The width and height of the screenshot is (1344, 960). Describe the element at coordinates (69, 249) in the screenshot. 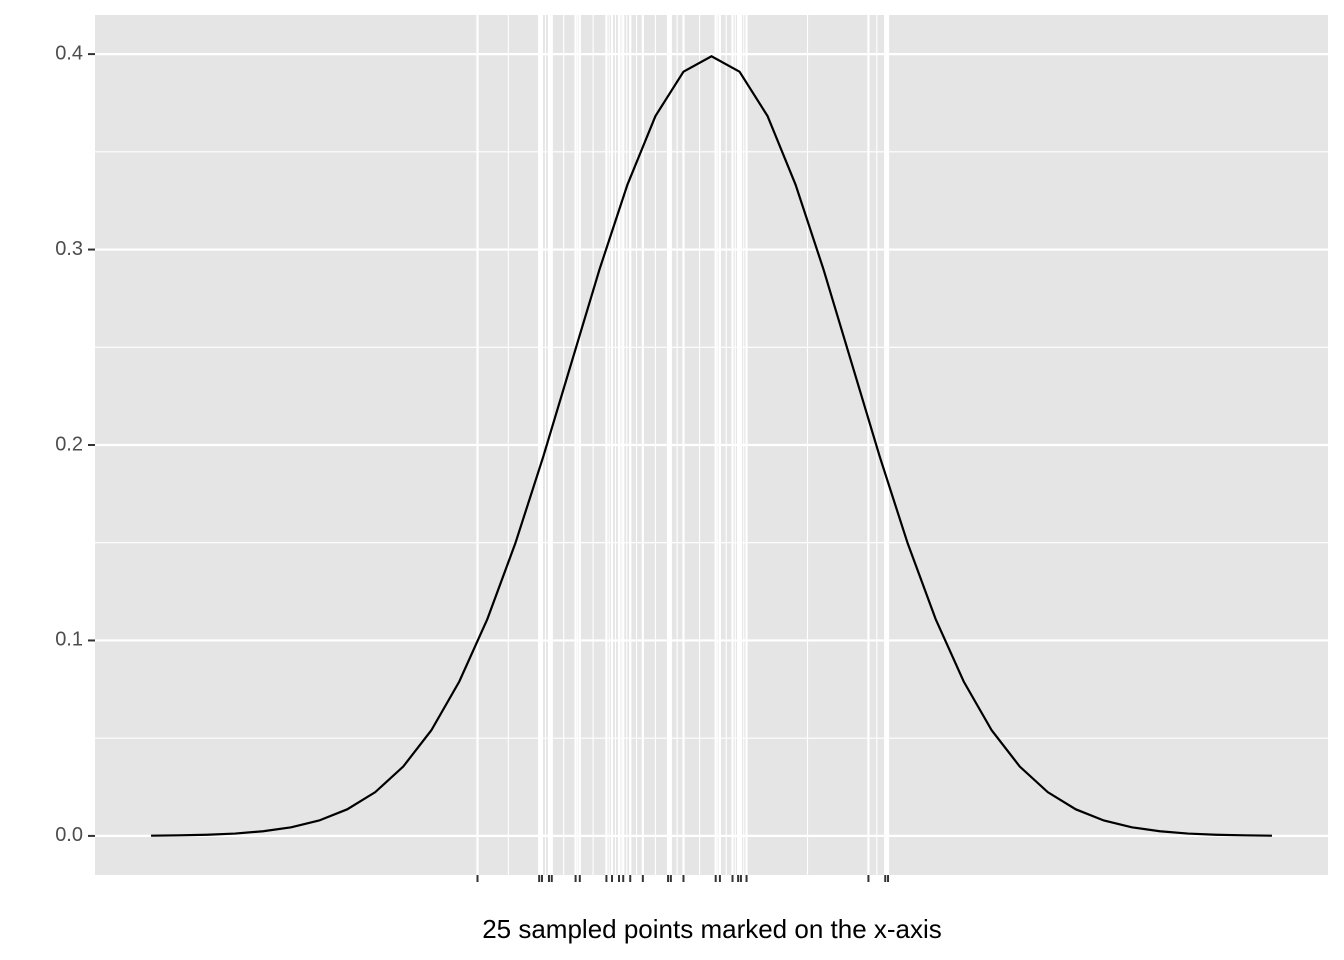

I see `y-tick-label: 0.3` at that location.